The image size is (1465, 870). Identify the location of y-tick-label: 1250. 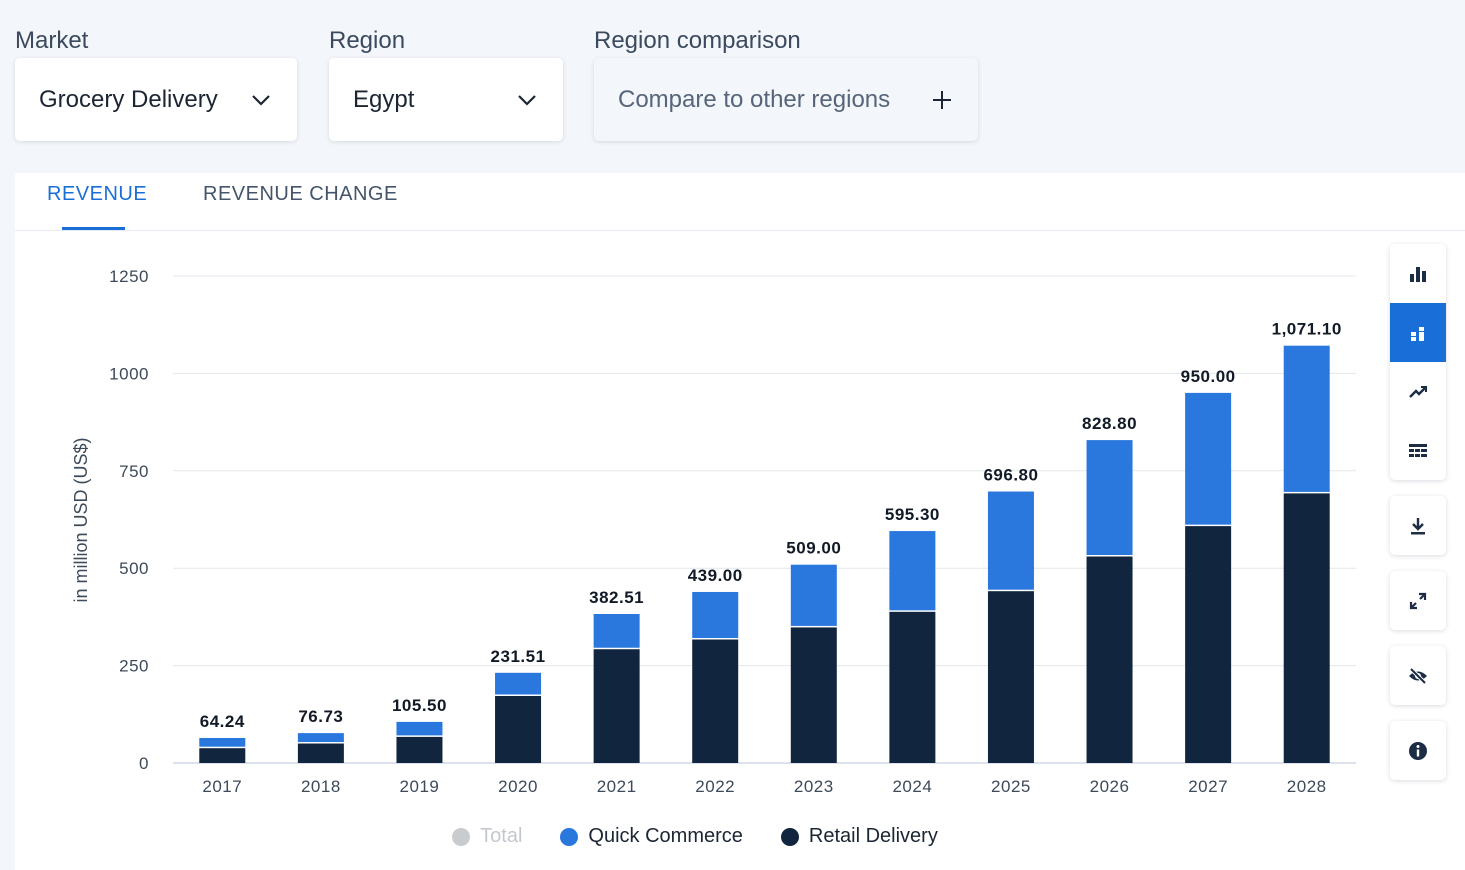
(129, 276).